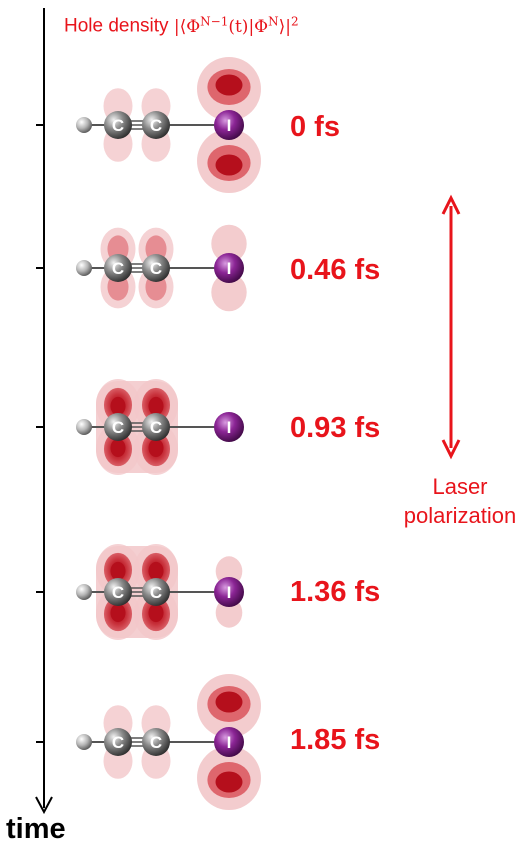 This screenshot has height=848, width=522. Describe the element at coordinates (451, 449) in the screenshot. I see `laser-arrowhead-bottom` at that location.